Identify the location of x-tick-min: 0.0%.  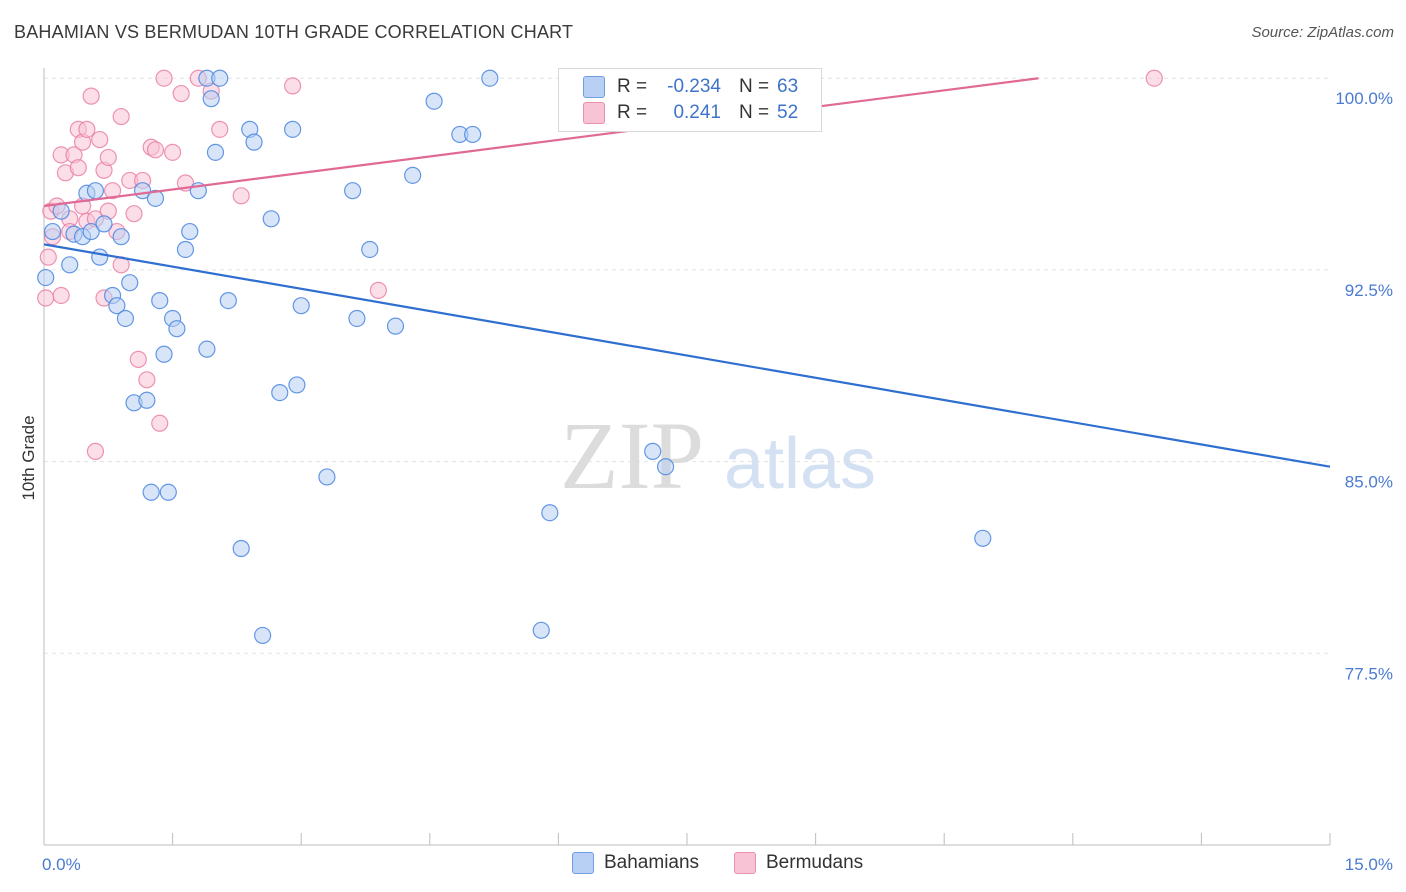
(61, 864).